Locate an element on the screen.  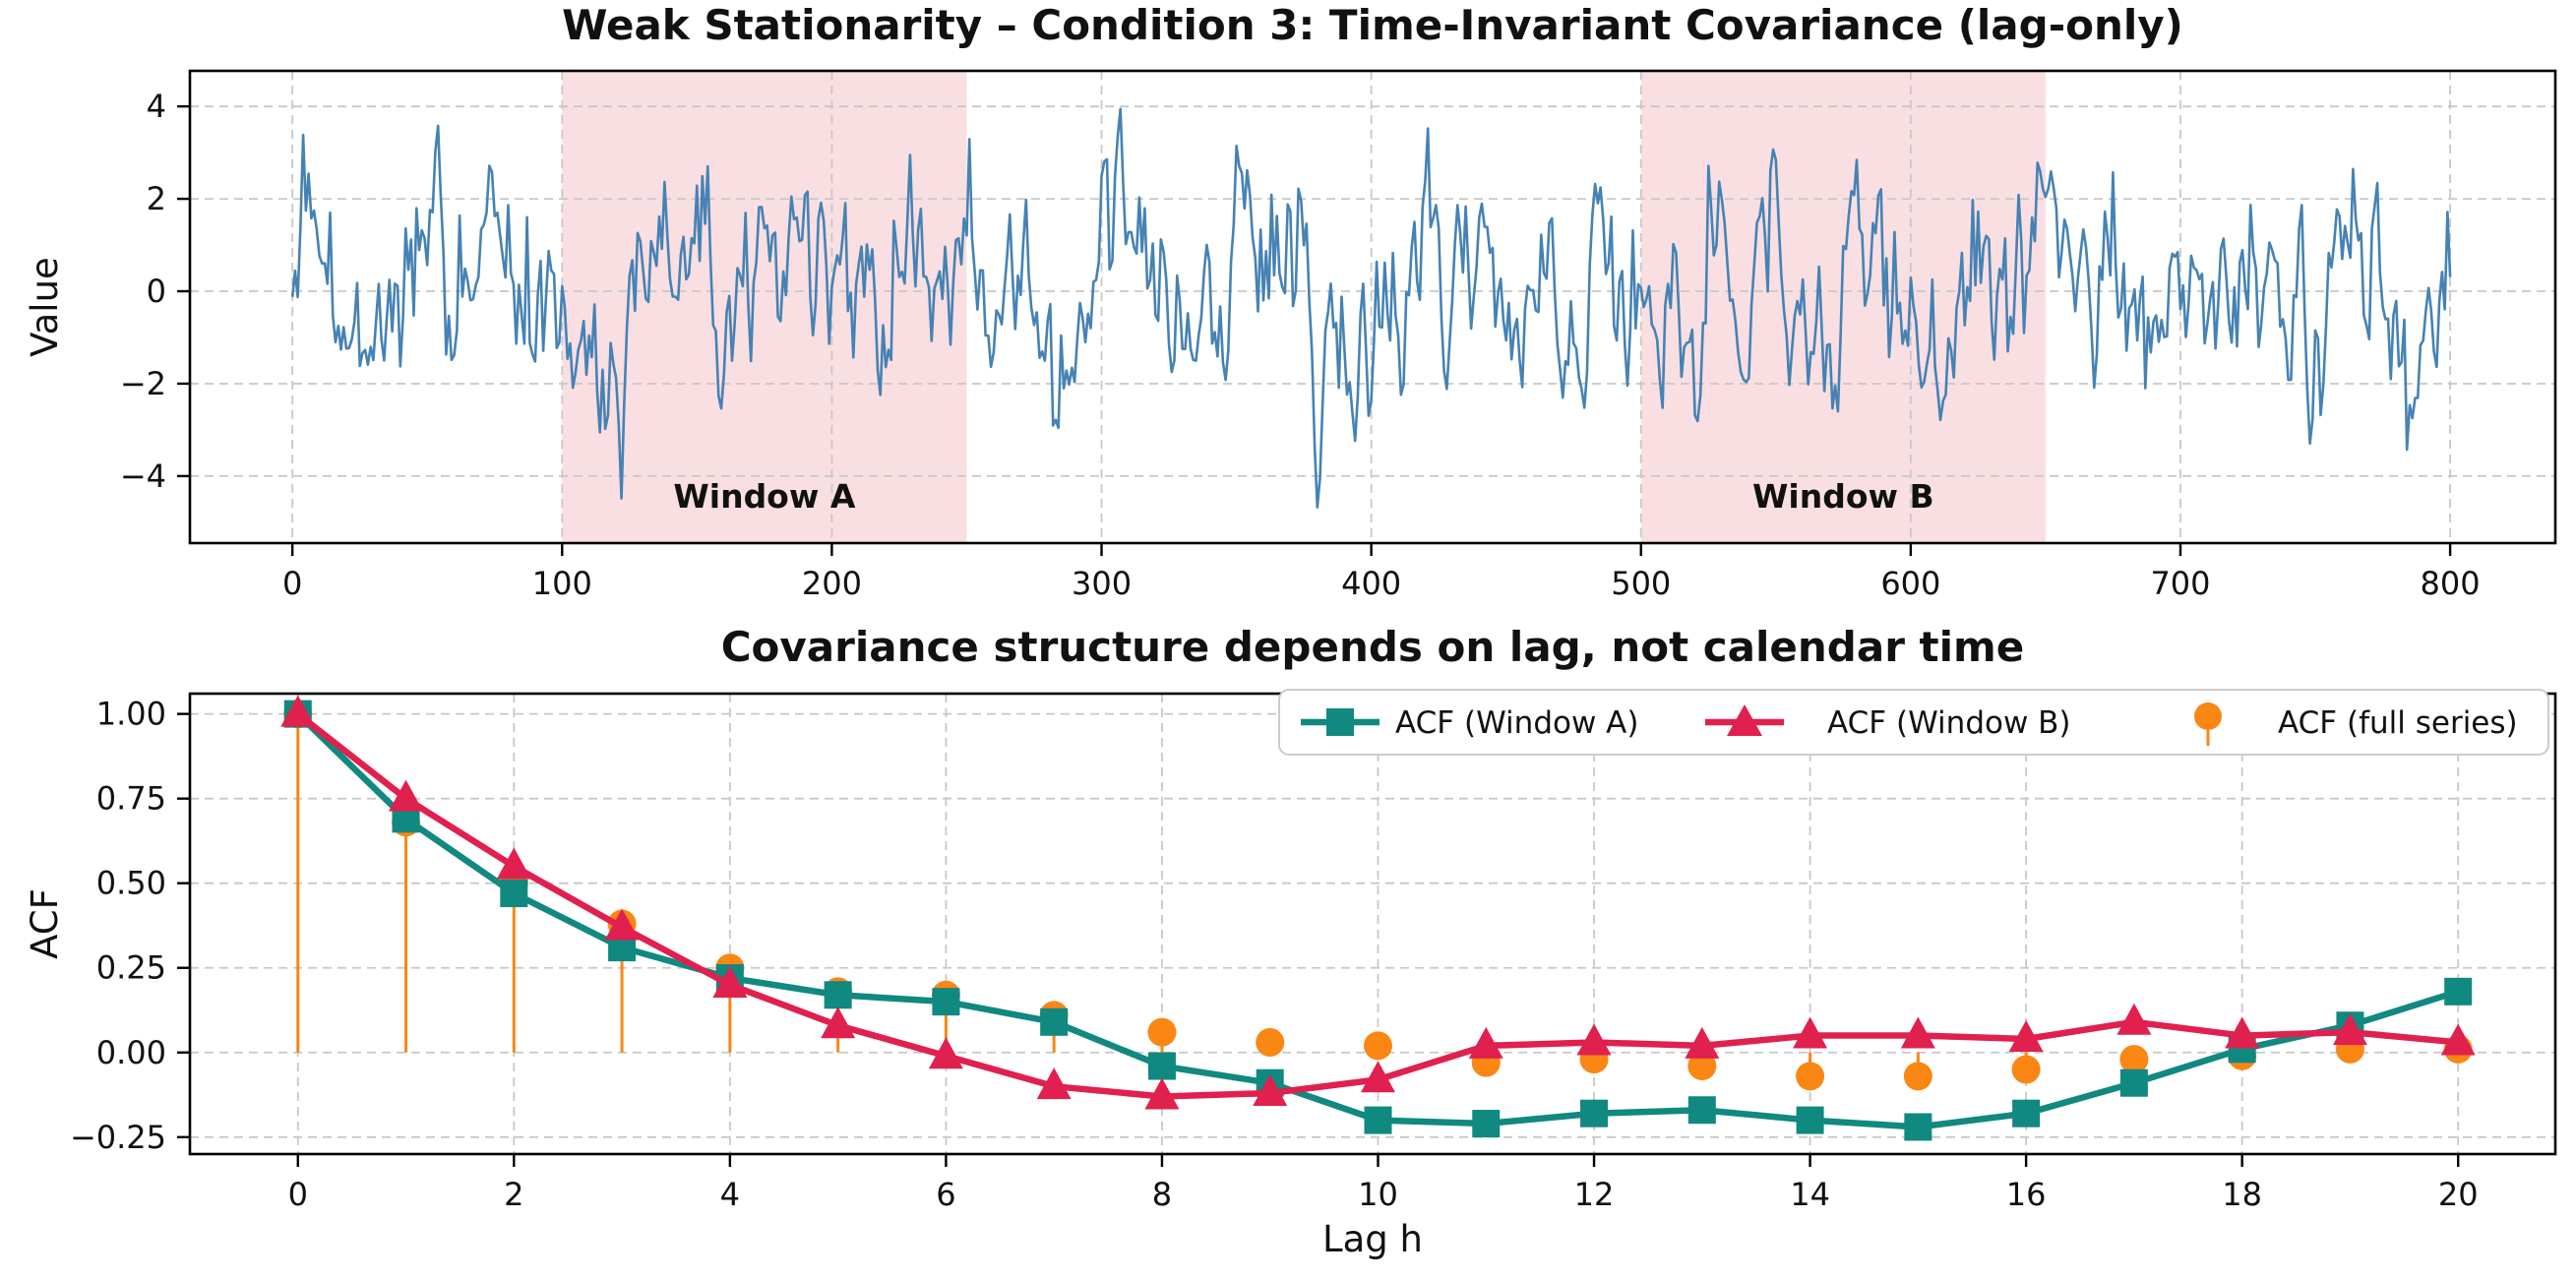
y-tick-label: 1.00 is located at coordinates (131, 714).